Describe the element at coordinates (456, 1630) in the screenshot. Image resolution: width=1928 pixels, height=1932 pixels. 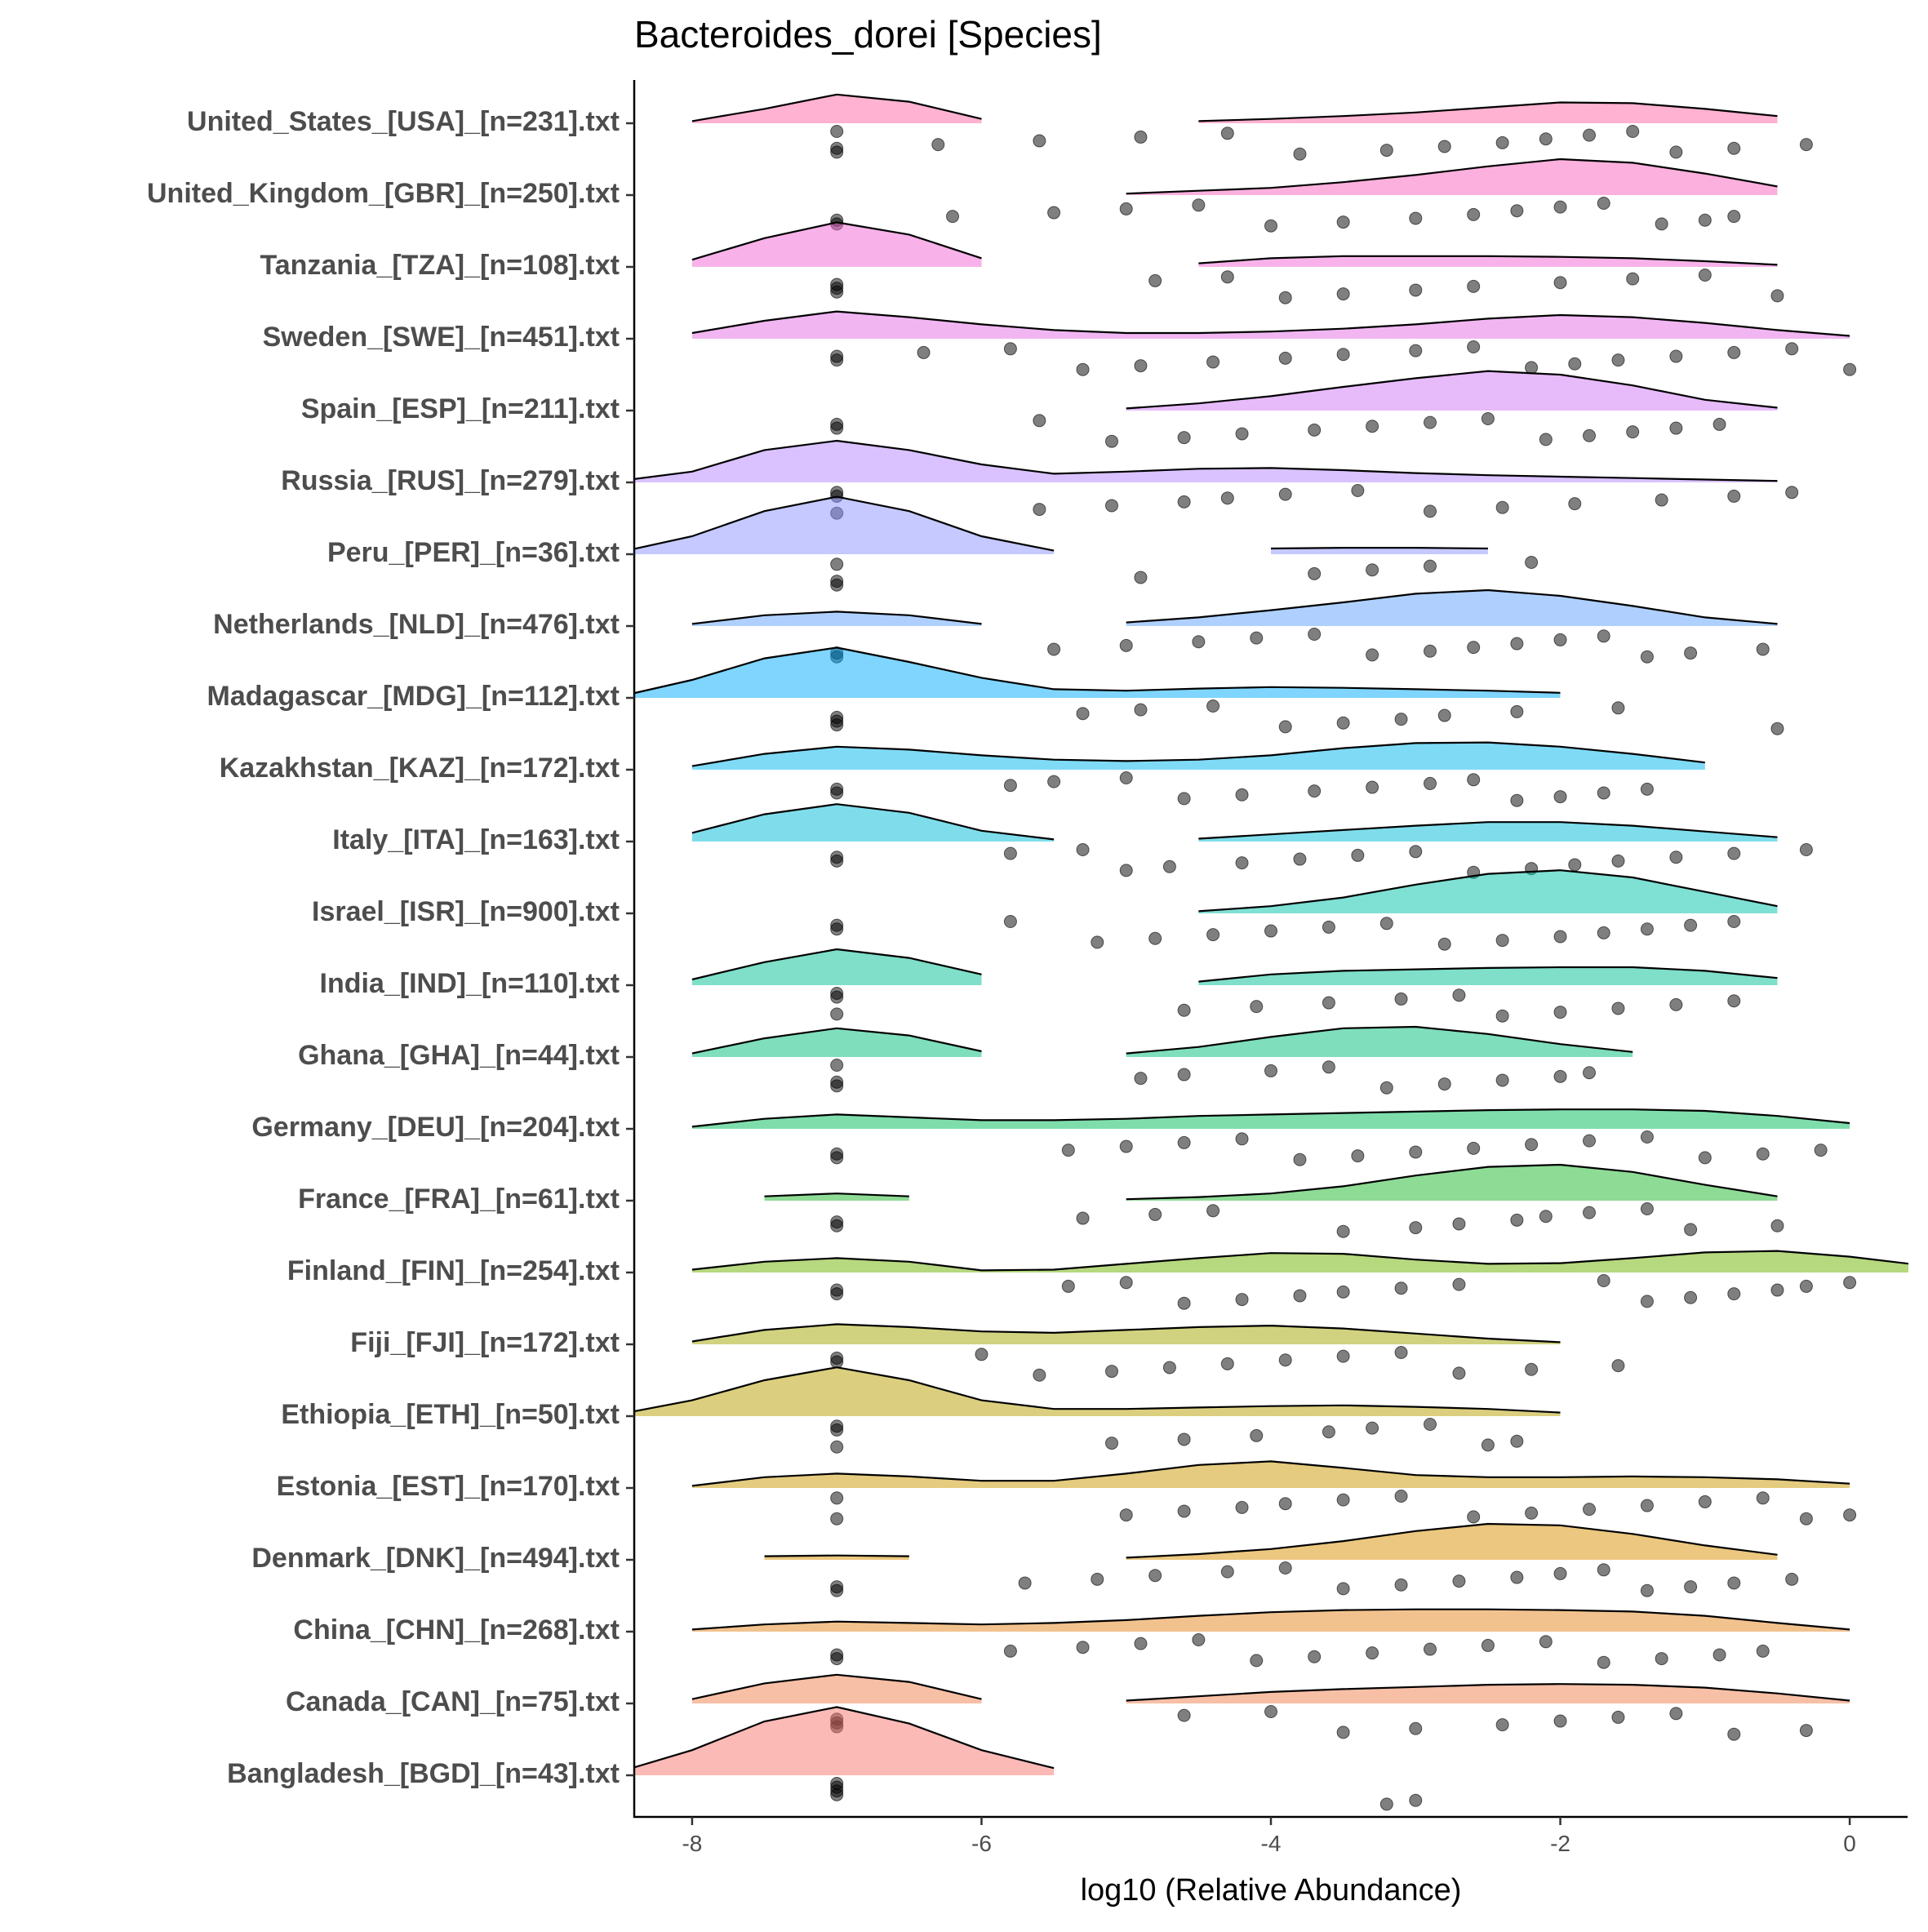
I see `category-label: China_[CHN]_[n=268].txt` at that location.